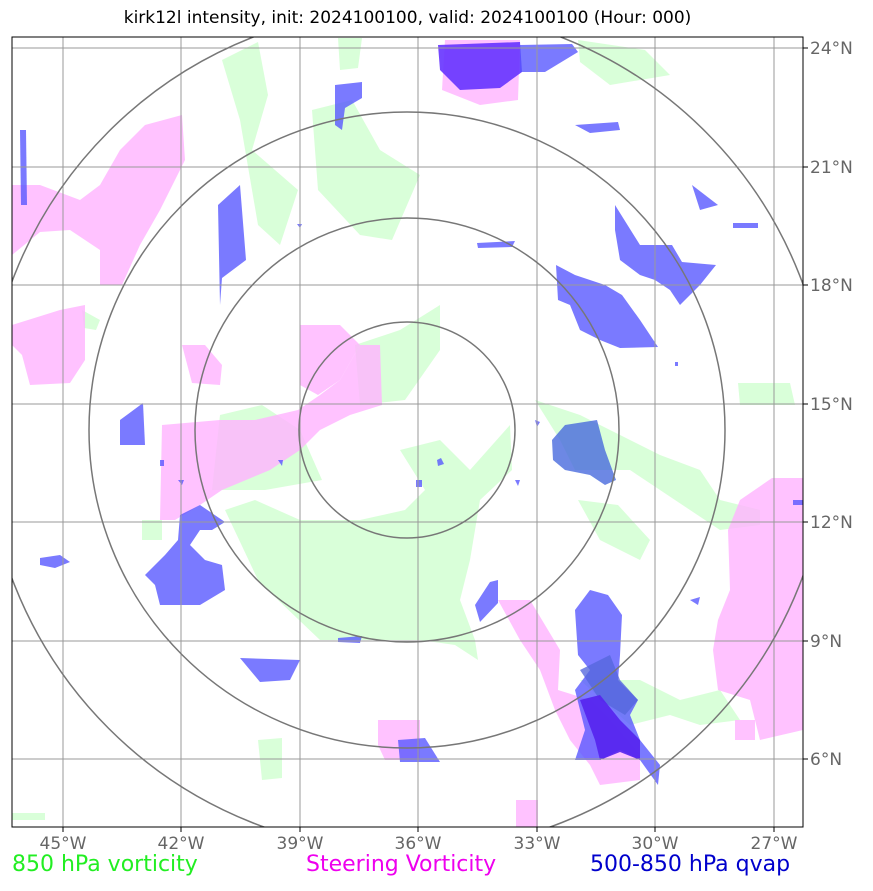 The image size is (873, 891). I want to click on lon-label-42w: 42°W, so click(181, 844).